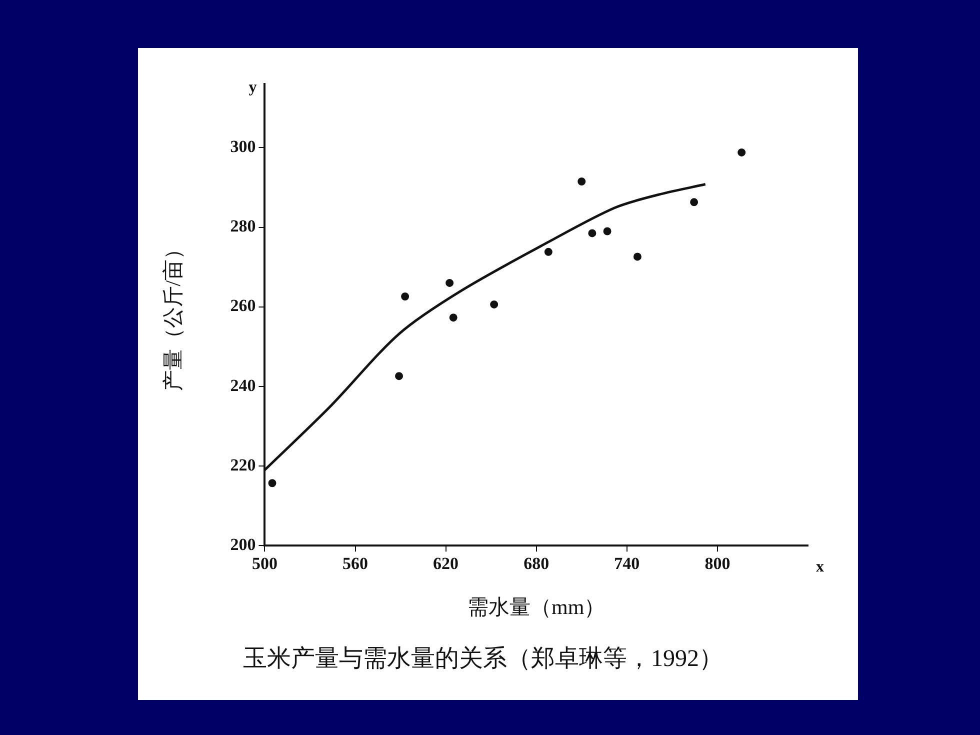 This screenshot has height=735, width=980. I want to click on y-tick-label: 280, so click(243, 226).